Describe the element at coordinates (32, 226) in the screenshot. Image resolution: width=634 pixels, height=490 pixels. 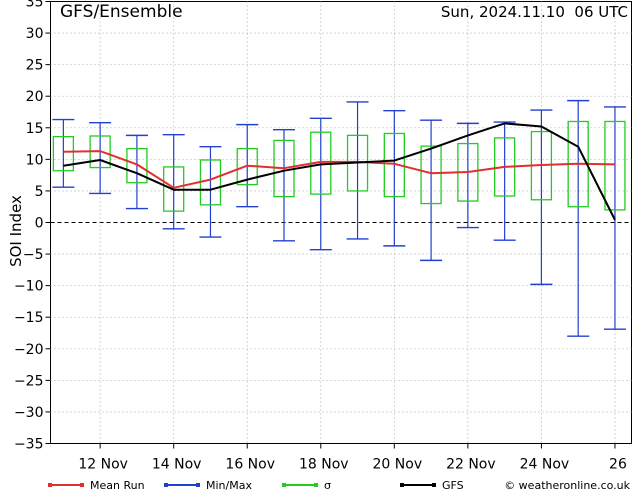
I see `y-axis-ticks: 35 30 25 20 15 10 5 0 −5 −10 −15 −20 −25 −30 −35` at that location.